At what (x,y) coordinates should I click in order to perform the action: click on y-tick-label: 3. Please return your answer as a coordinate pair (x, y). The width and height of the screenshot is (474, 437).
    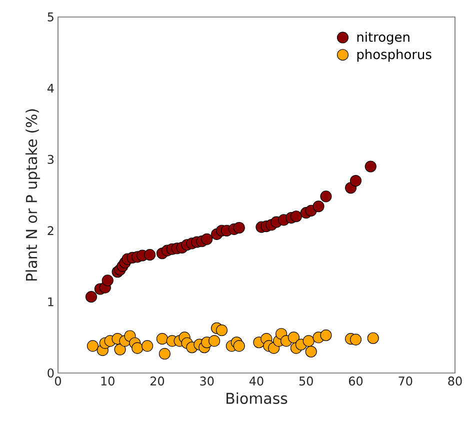
    Looking at the image, I should click on (51, 159).